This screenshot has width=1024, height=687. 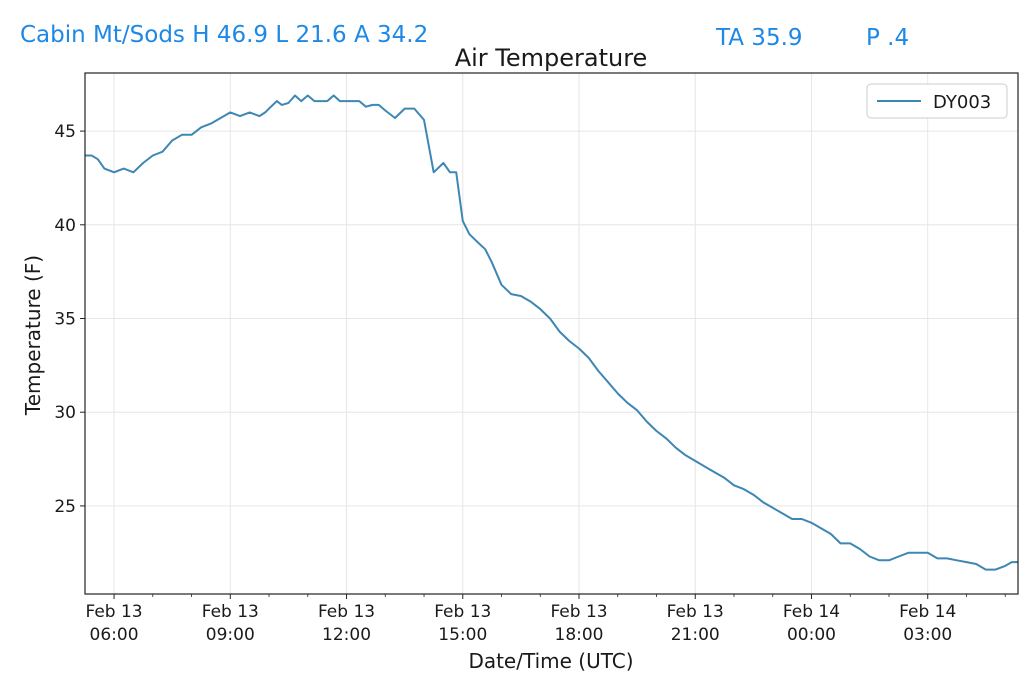 What do you see at coordinates (759, 38) in the screenshot?
I see `ta-reading: TA 35.9` at bounding box center [759, 38].